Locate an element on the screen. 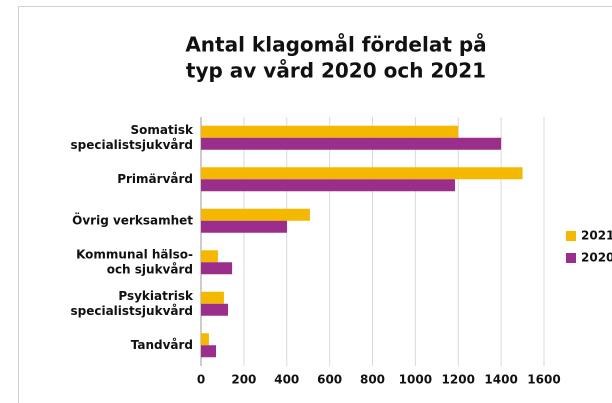 The height and width of the screenshot is (403, 612). y-tick-label: Kommunal hälso- is located at coordinates (134, 254).